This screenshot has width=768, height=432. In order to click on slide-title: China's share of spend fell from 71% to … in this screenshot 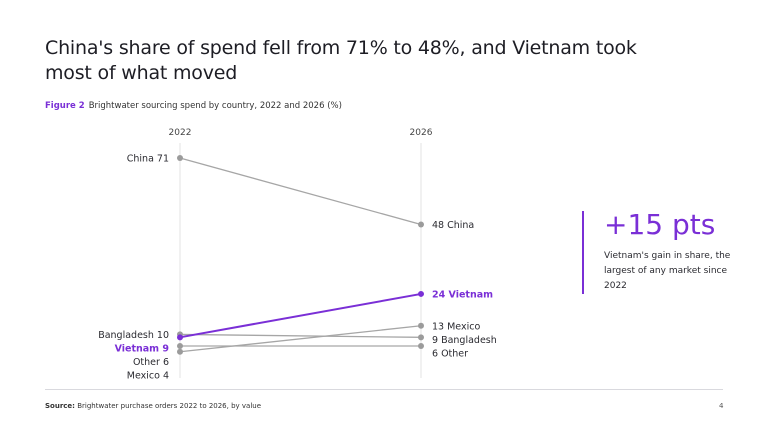, I will do `click(341, 60)`.